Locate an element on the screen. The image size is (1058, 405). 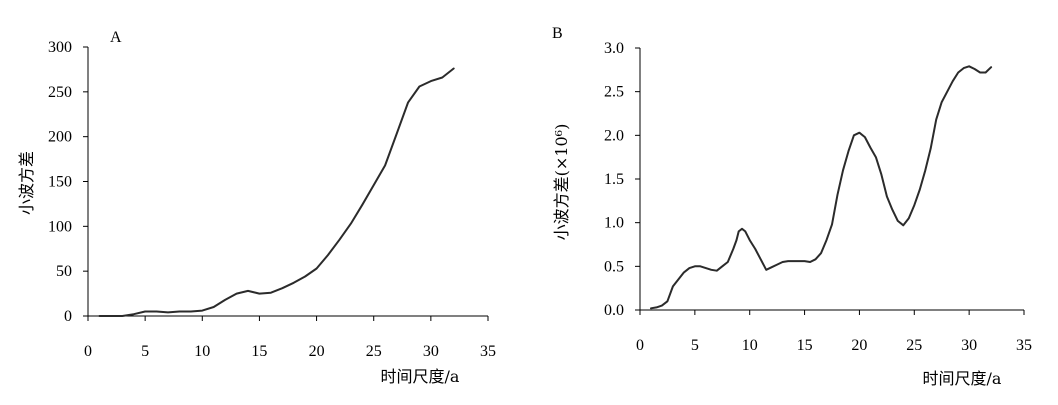
panel-b-y-tick-label: 2.0 is located at coordinates (614, 135).